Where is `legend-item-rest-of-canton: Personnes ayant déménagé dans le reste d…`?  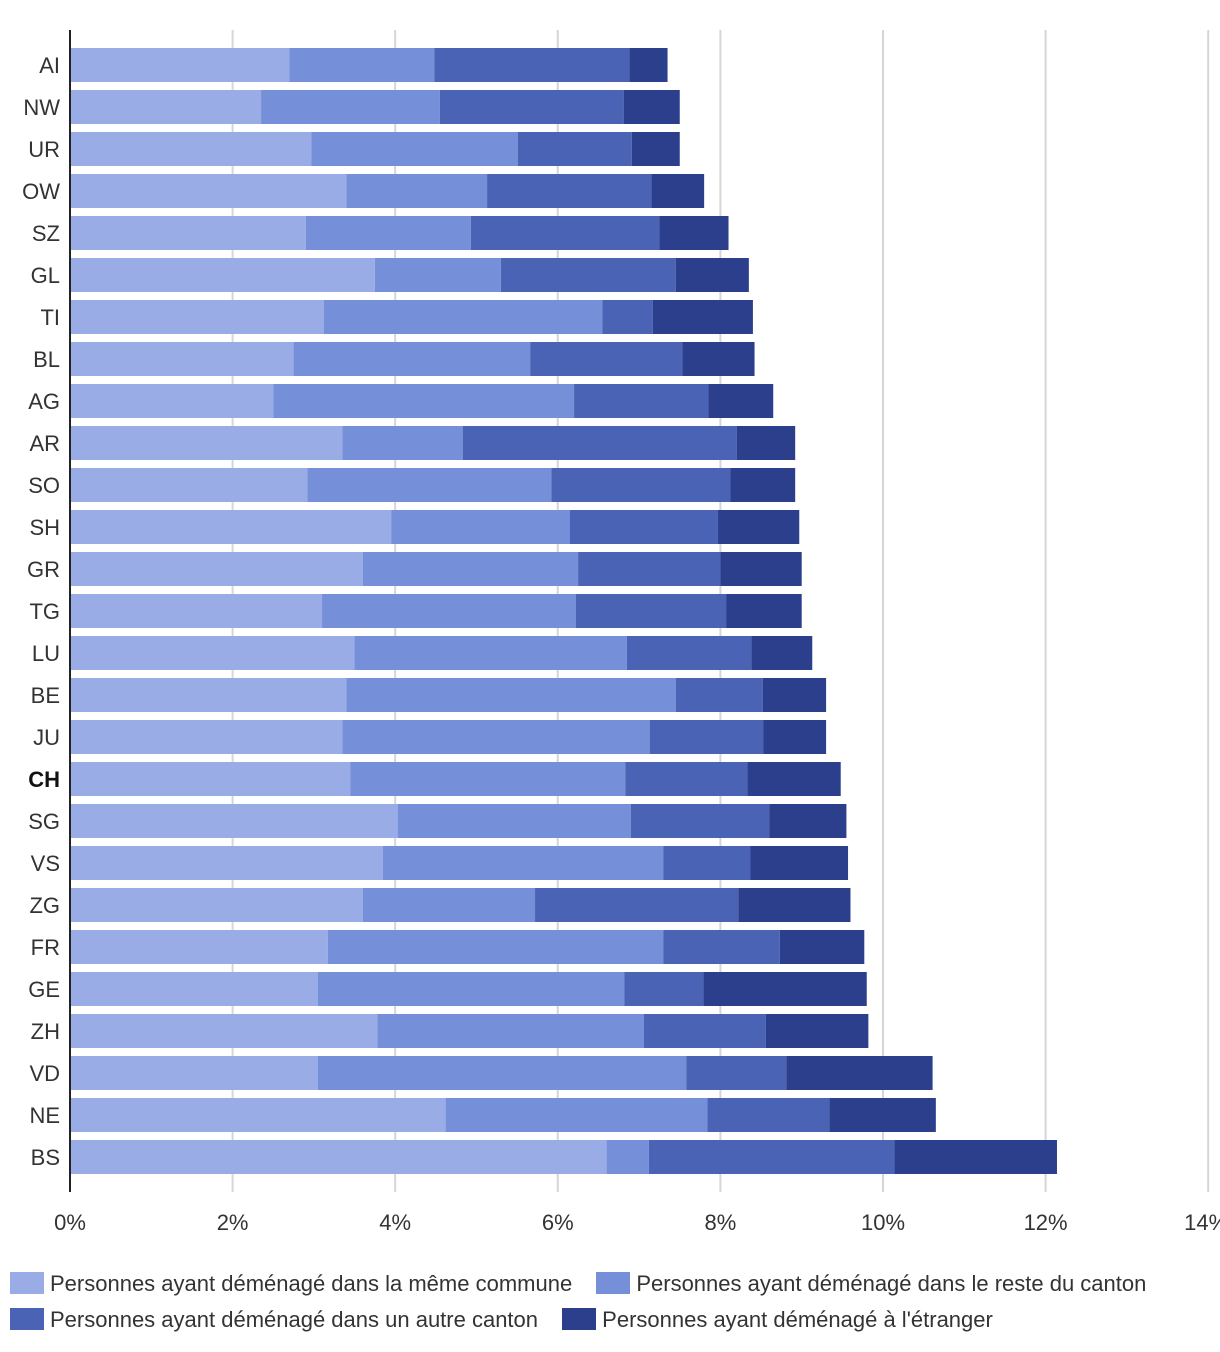 legend-item-rest-of-canton: Personnes ayant déménagé dans le reste d… is located at coordinates (871, 1283).